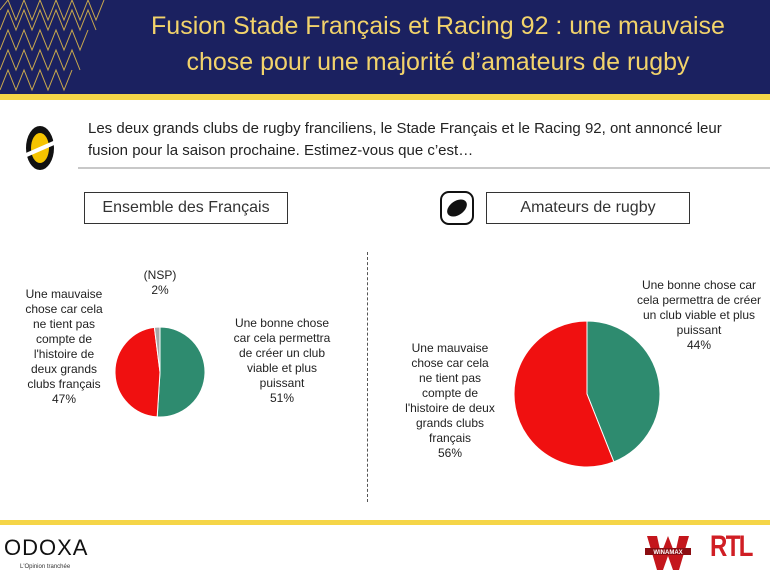 This screenshot has height=577, width=770. I want to click on section-divider, so click(367, 377).